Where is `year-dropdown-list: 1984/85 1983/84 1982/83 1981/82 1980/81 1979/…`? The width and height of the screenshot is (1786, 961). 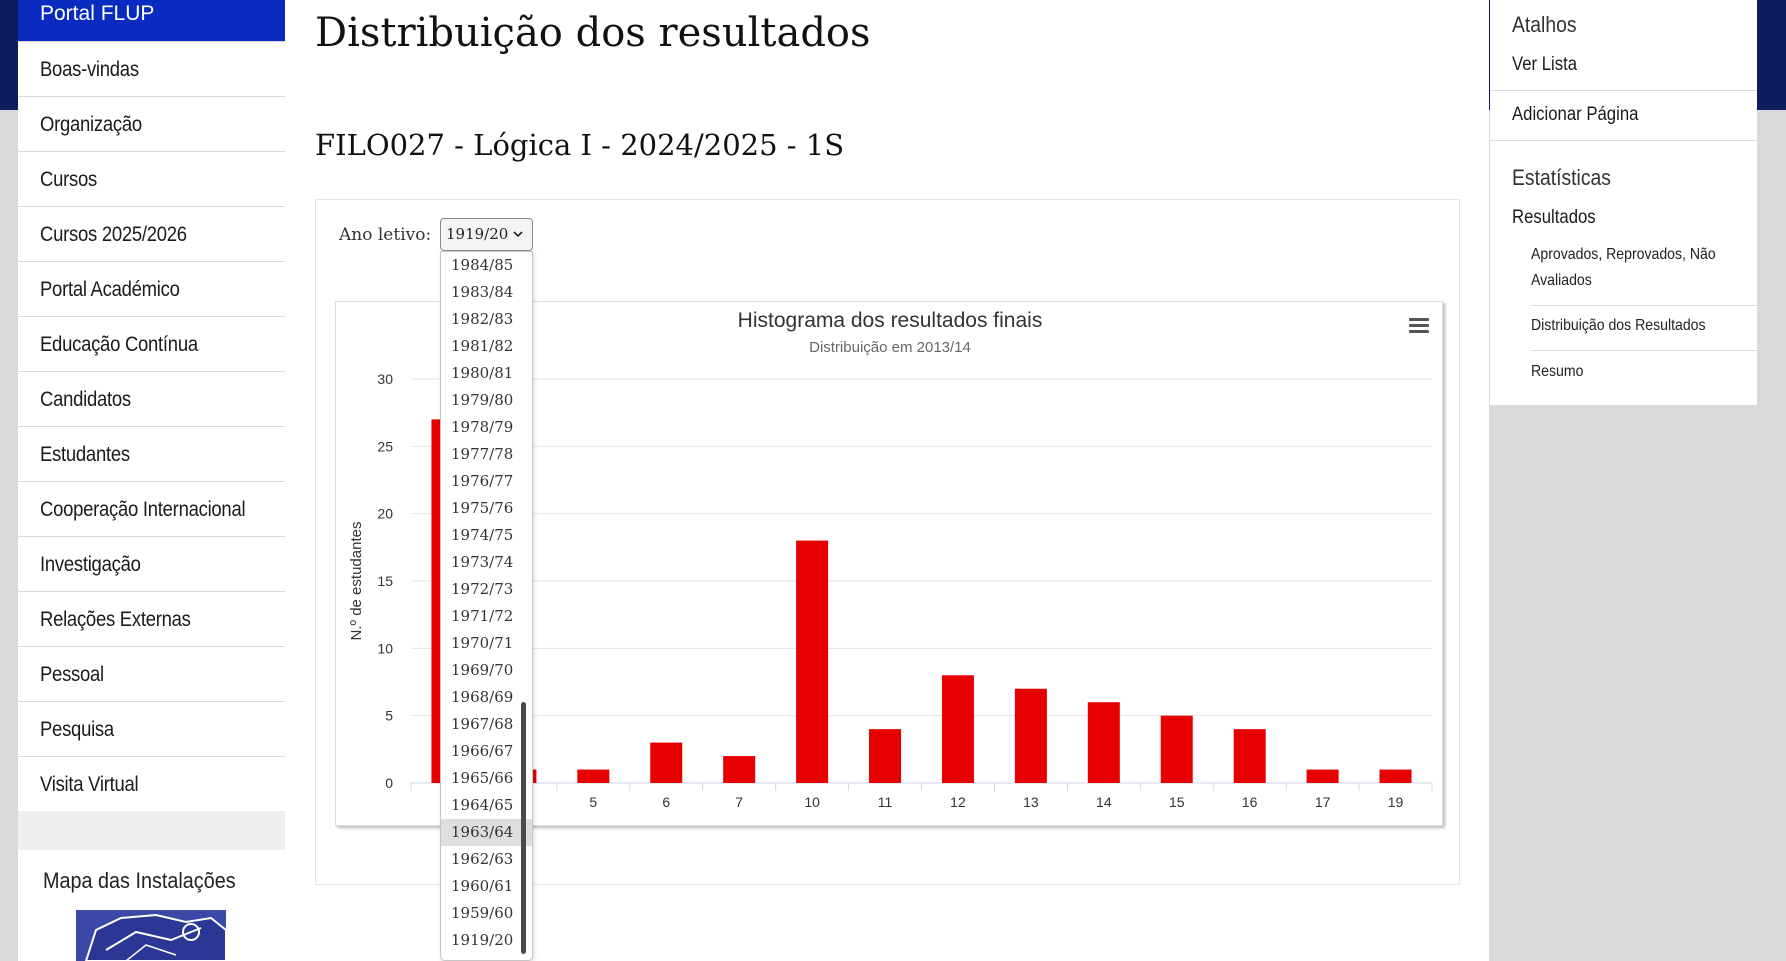
year-dropdown-list: 1984/85 1983/84 1982/83 1981/82 1980/81 1979/… is located at coordinates (486, 606).